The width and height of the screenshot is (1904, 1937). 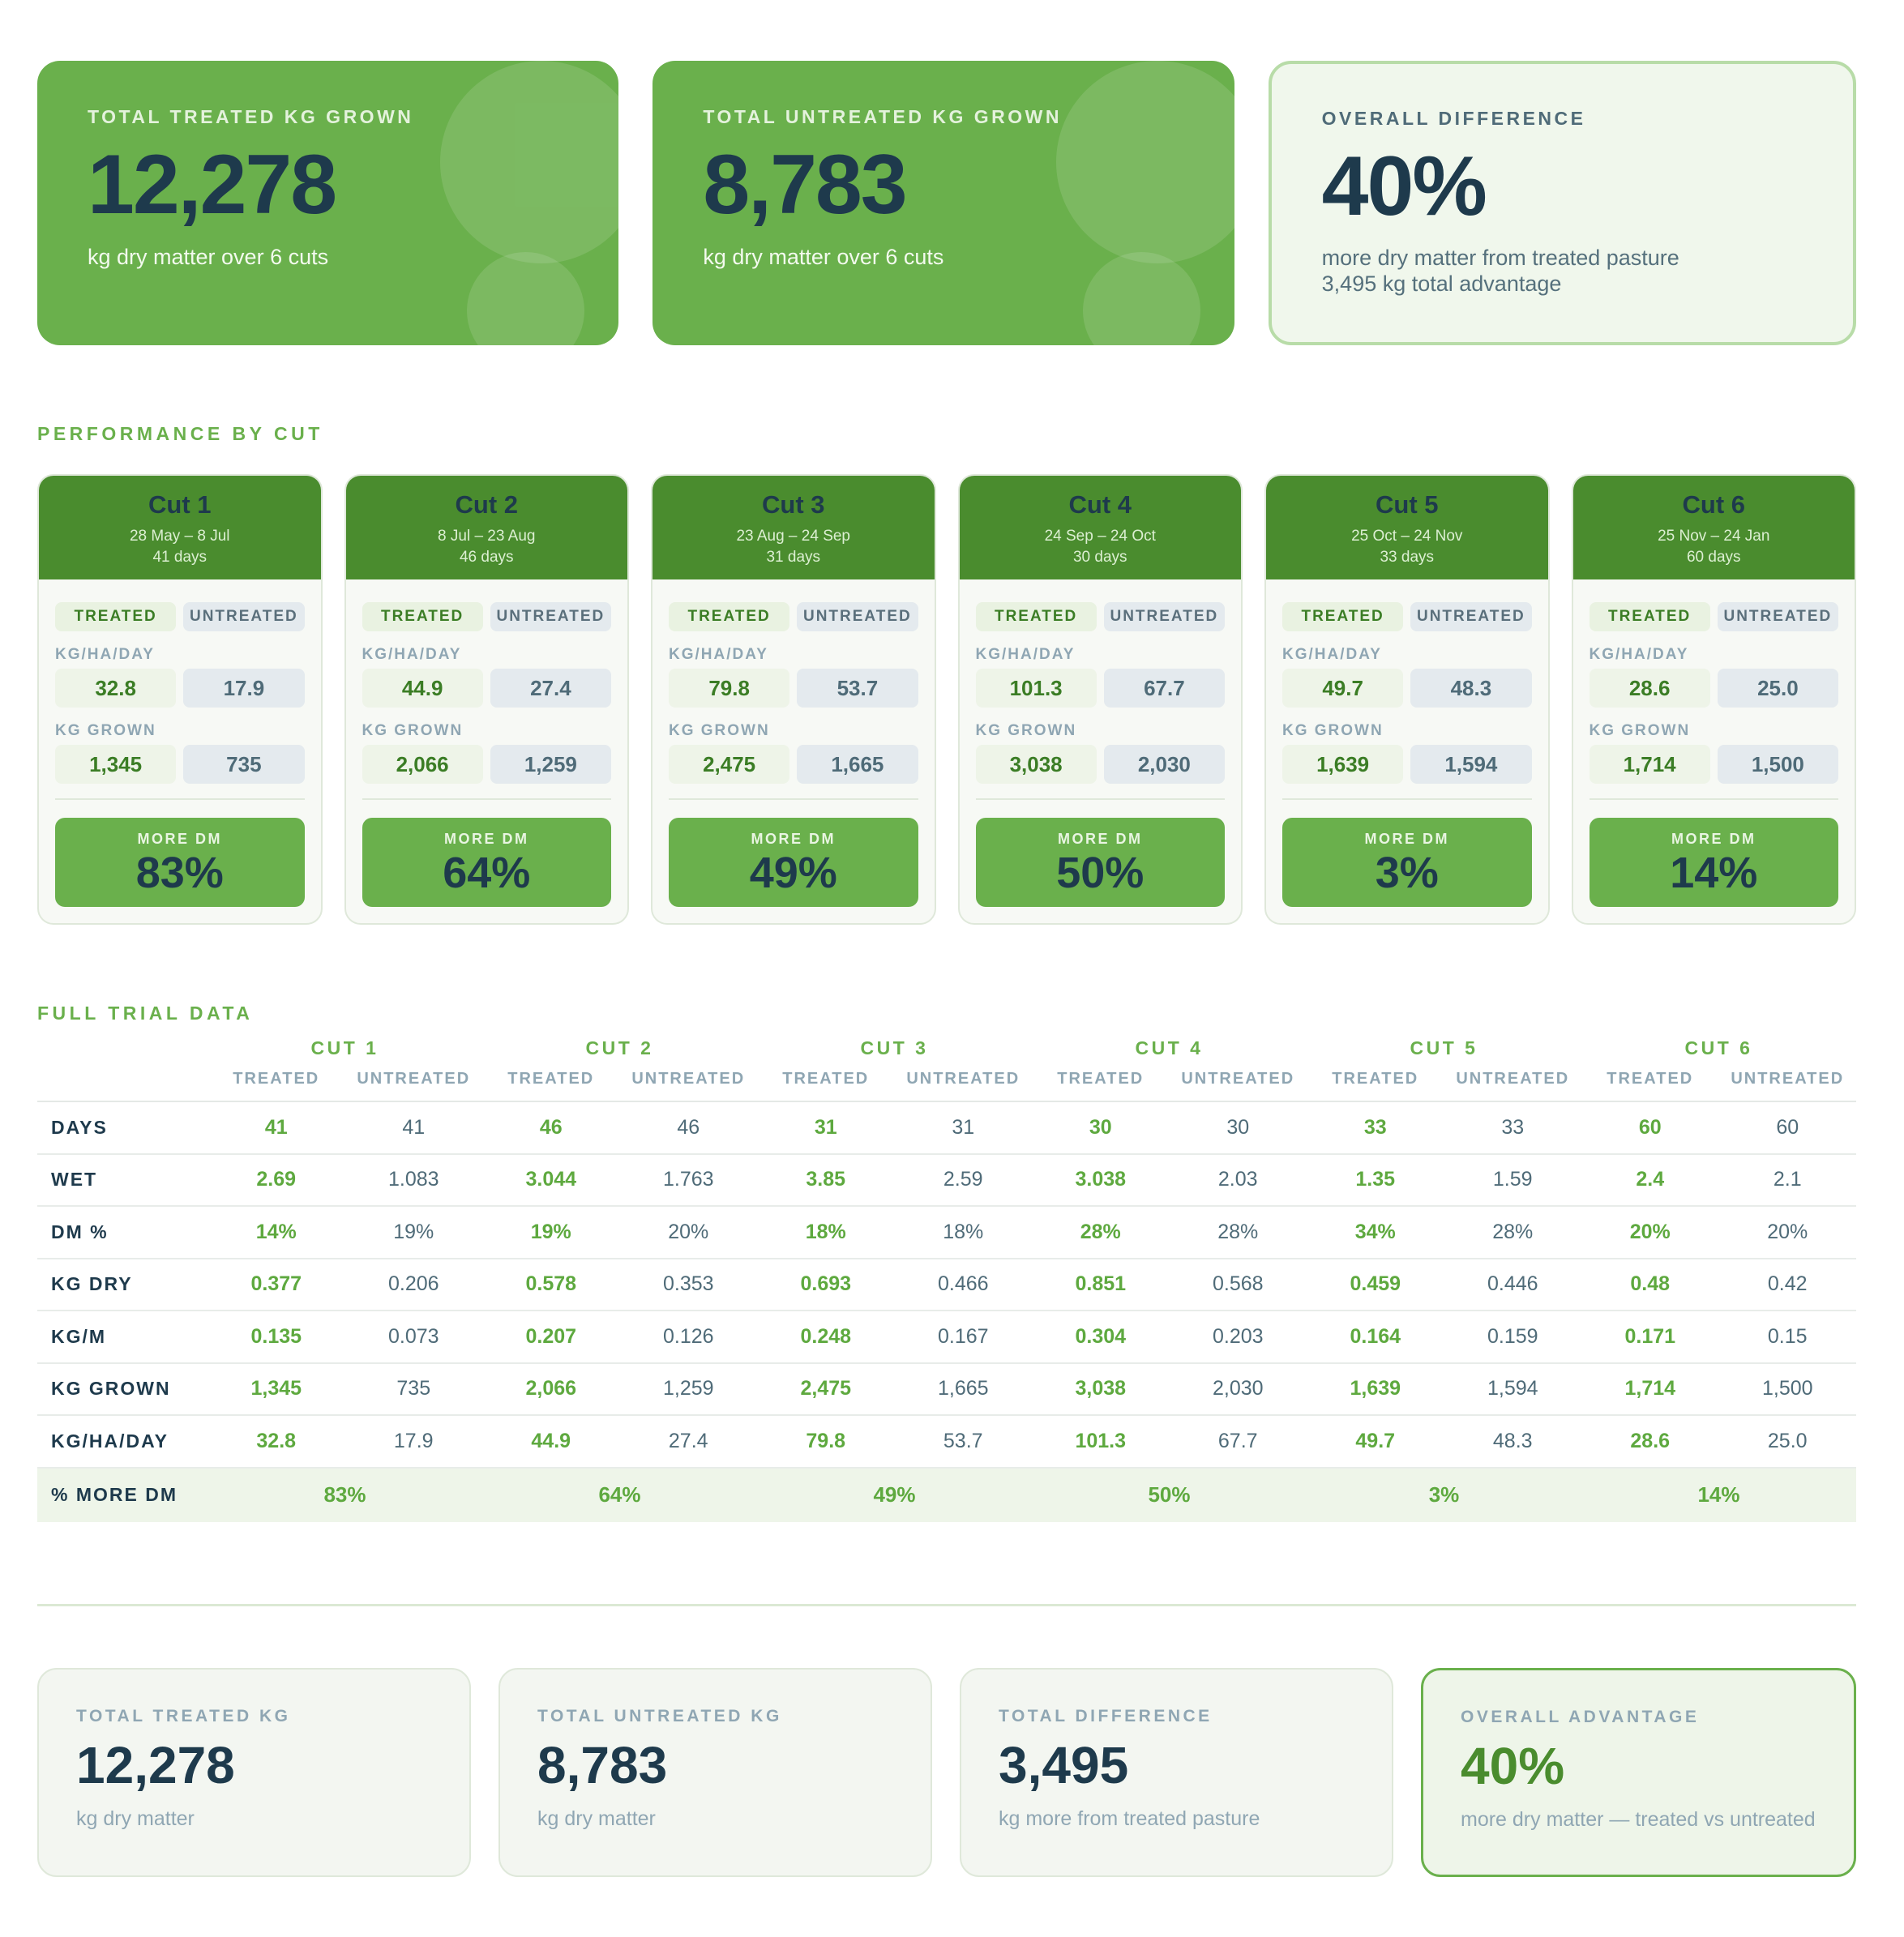 I want to click on rate-values: 49.7 48.3, so click(x=1407, y=688).